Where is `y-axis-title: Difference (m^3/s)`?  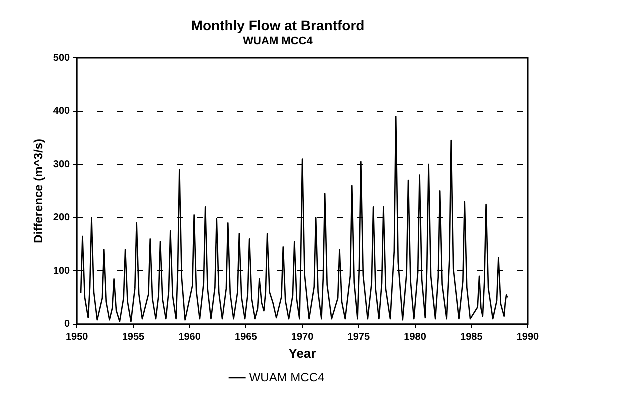
y-axis-title: Difference (m^3/s) is located at coordinates (39, 191).